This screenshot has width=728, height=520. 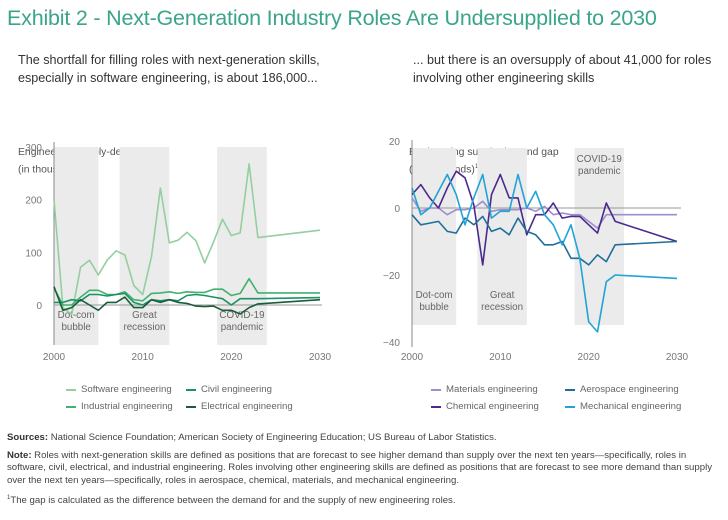 I want to click on legend-label: Aerospace engineering, so click(x=629, y=389).